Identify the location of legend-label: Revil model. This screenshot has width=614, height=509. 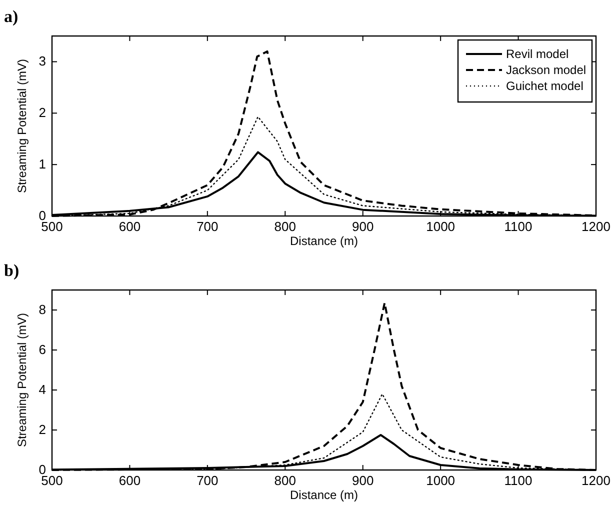
(537, 54).